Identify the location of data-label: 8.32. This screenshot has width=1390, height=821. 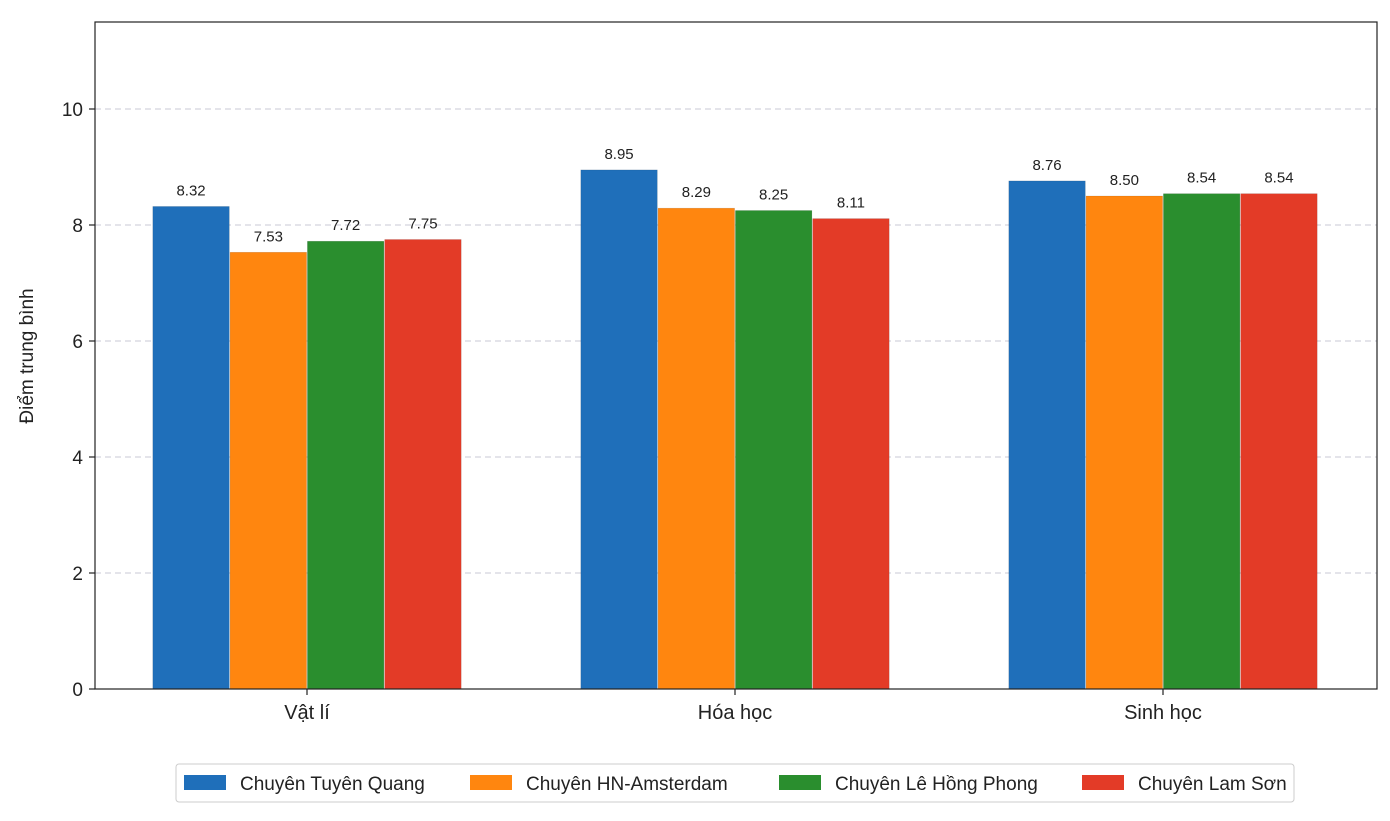
(190, 190).